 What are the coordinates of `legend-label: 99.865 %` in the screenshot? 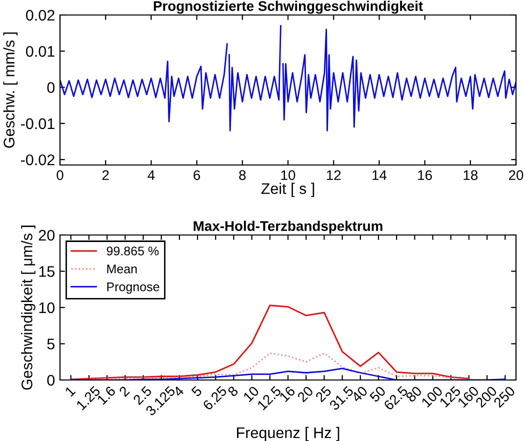 It's located at (132, 251).